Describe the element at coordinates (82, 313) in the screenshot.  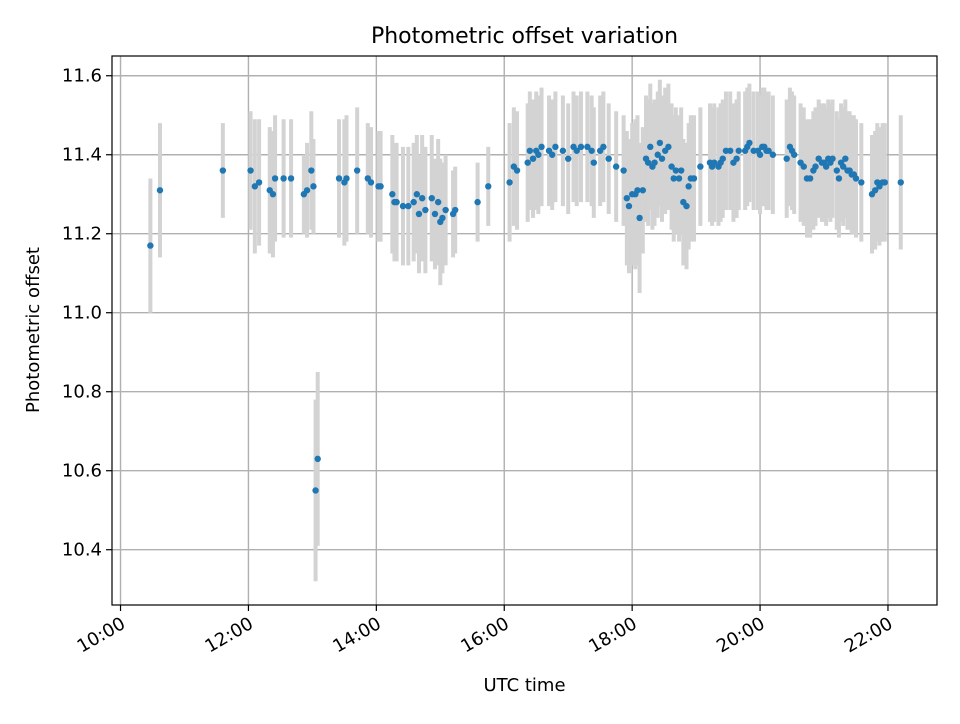
I see `y-tick-label: 11.0` at that location.